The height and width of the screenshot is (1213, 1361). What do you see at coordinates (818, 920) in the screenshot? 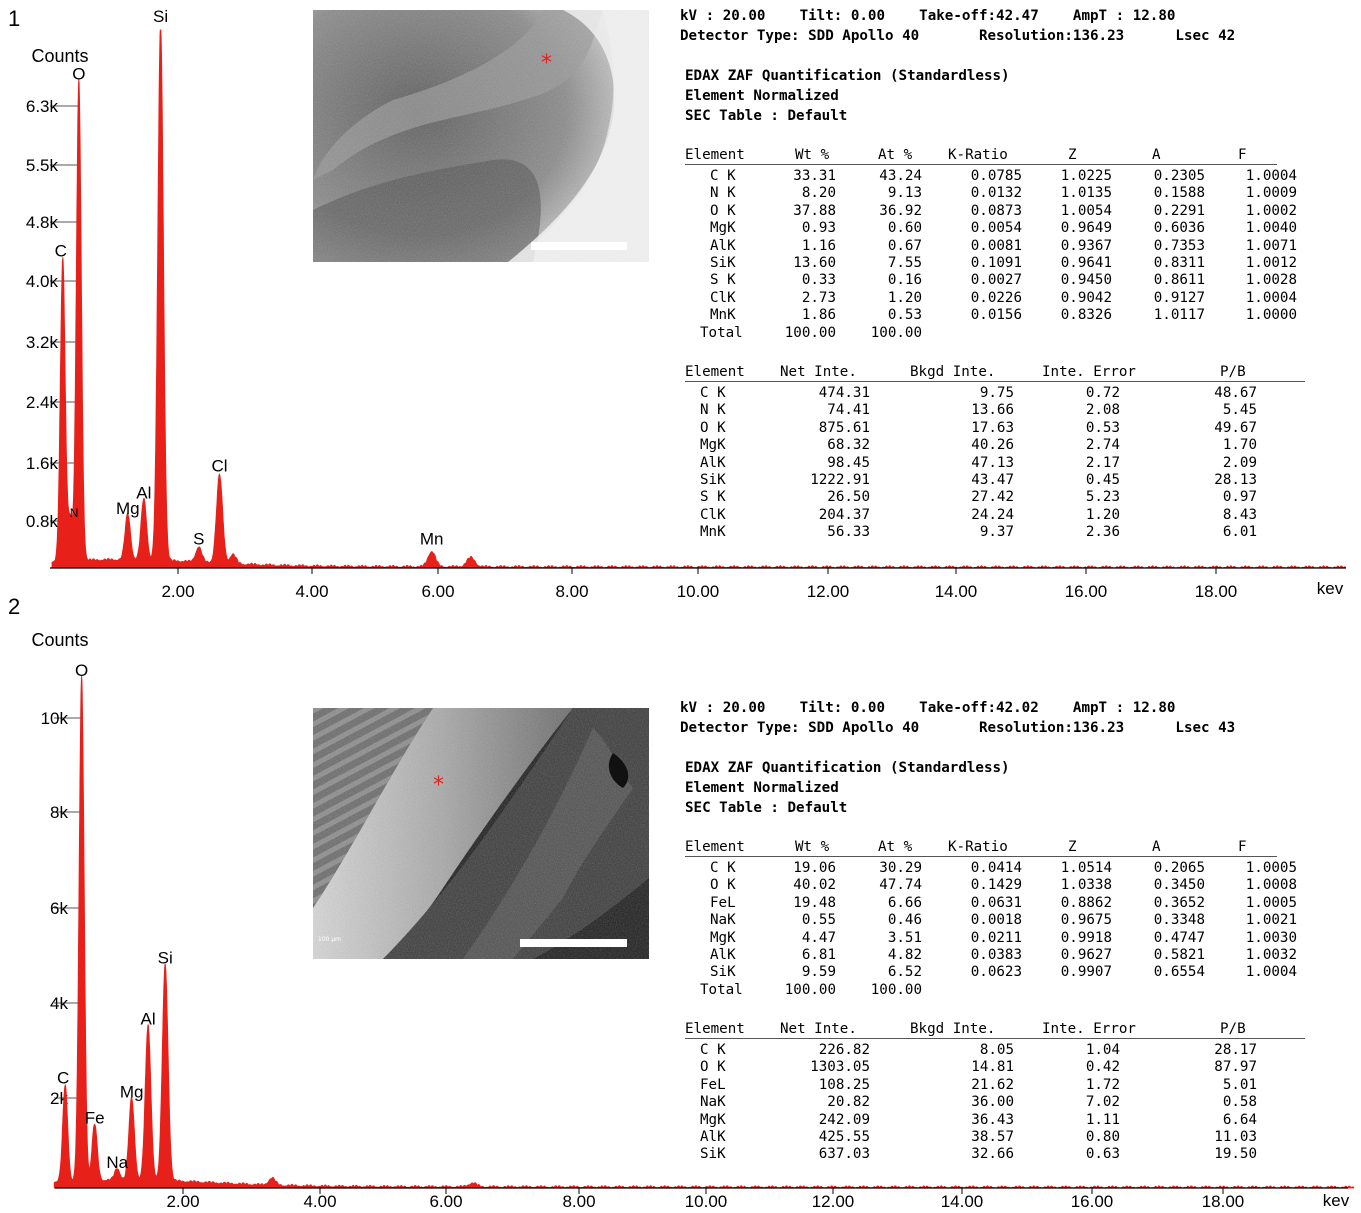
I see `table-cell: 0.55` at bounding box center [818, 920].